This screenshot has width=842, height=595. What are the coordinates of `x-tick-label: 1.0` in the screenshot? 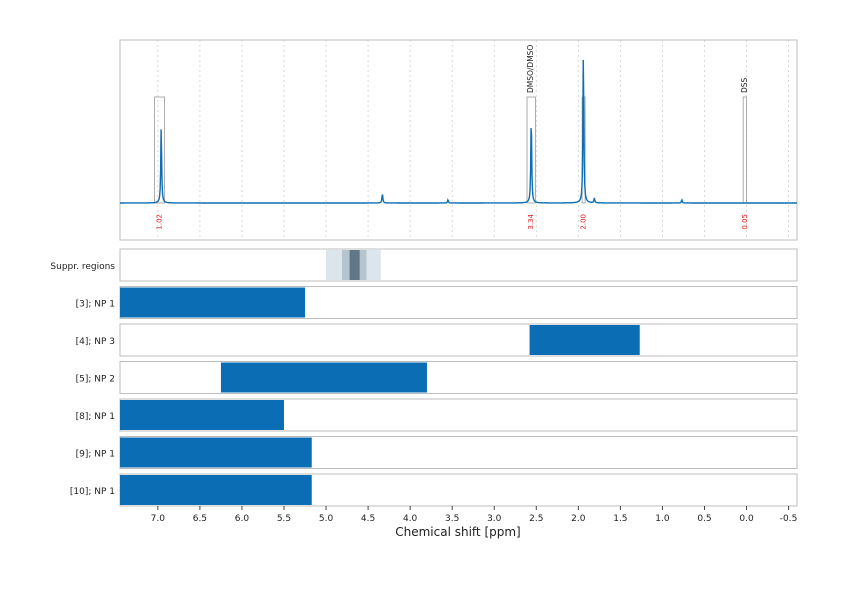 It's located at (662, 519).